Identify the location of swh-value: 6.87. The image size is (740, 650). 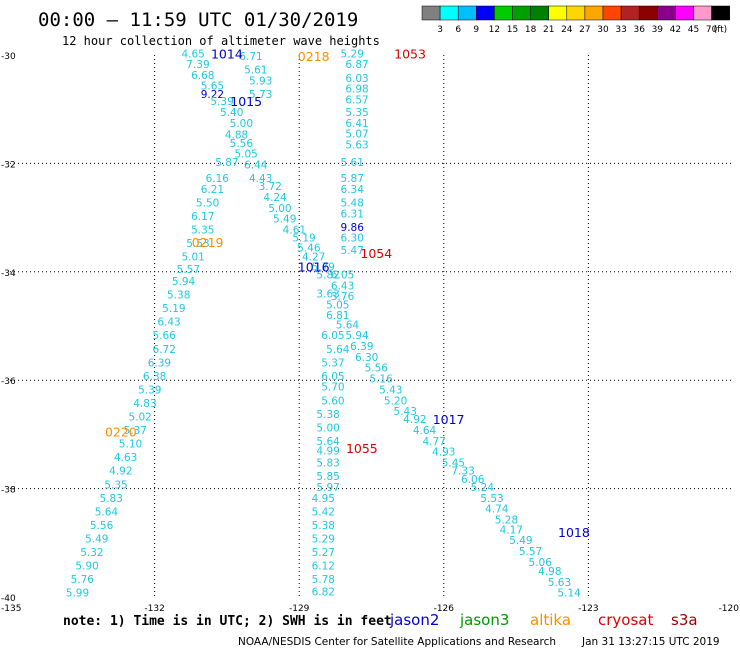
(356, 65).